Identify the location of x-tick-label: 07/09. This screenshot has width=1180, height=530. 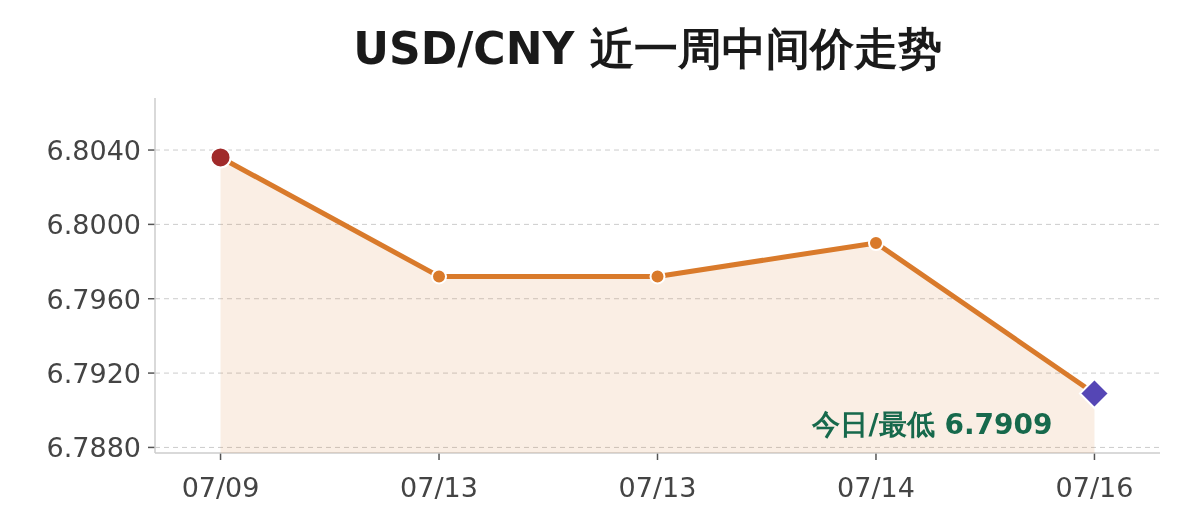
(220, 487).